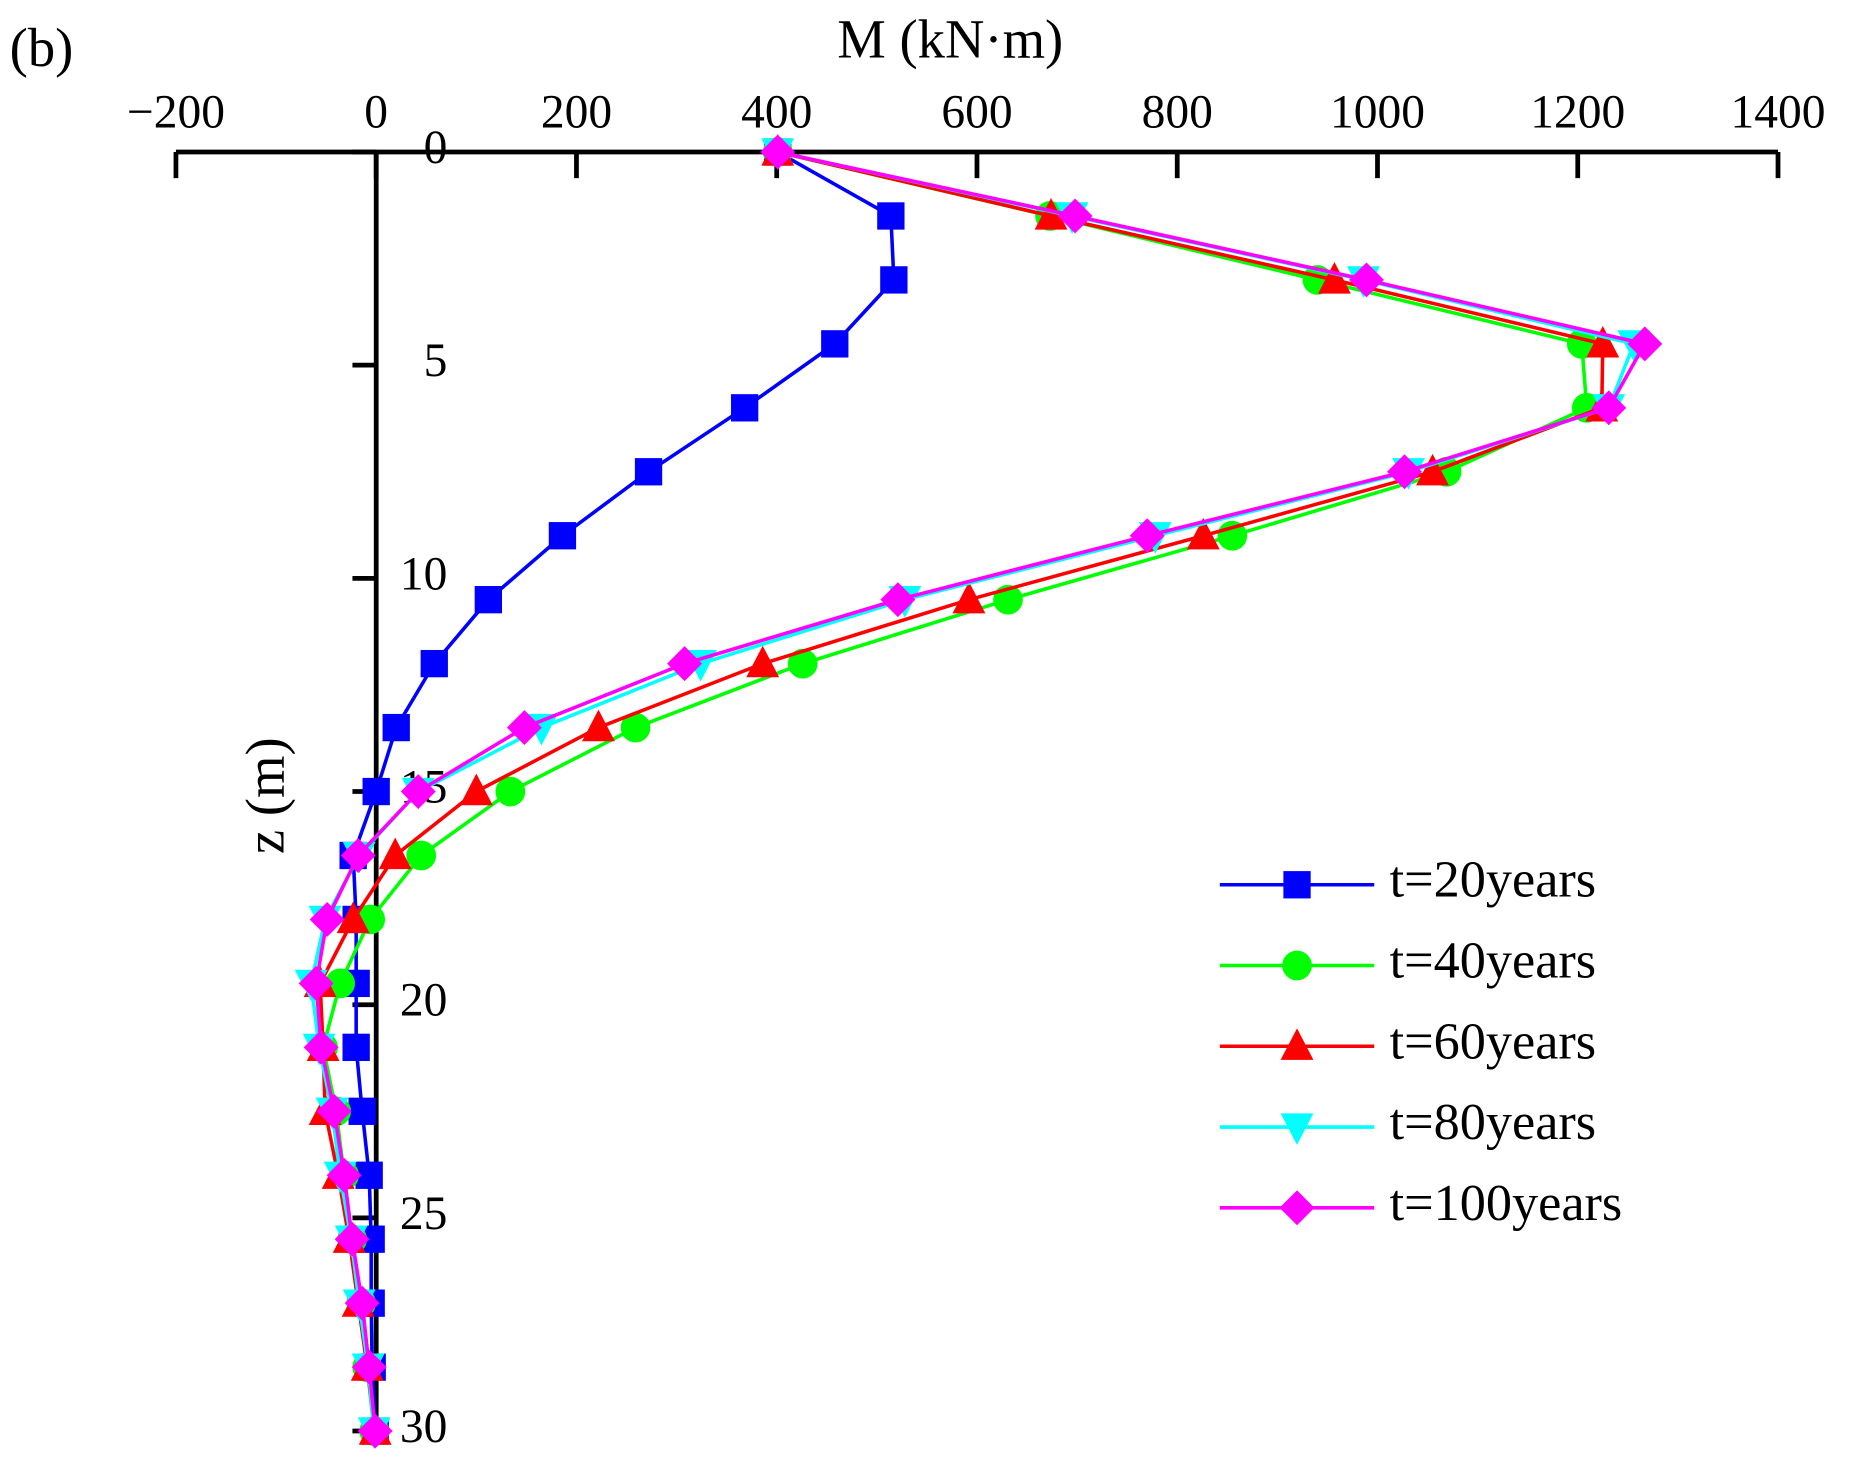  What do you see at coordinates (42, 47) in the screenshot?
I see `panel-label: (b)` at bounding box center [42, 47].